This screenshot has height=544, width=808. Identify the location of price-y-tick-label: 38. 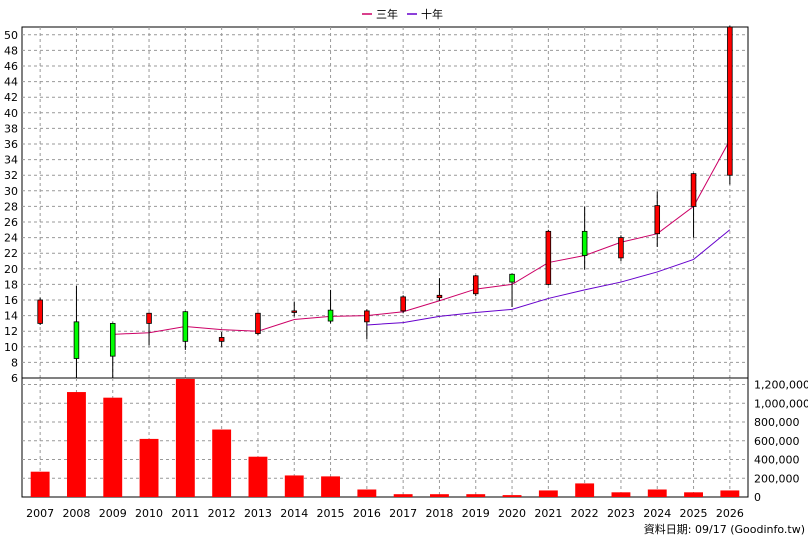
(11, 128).